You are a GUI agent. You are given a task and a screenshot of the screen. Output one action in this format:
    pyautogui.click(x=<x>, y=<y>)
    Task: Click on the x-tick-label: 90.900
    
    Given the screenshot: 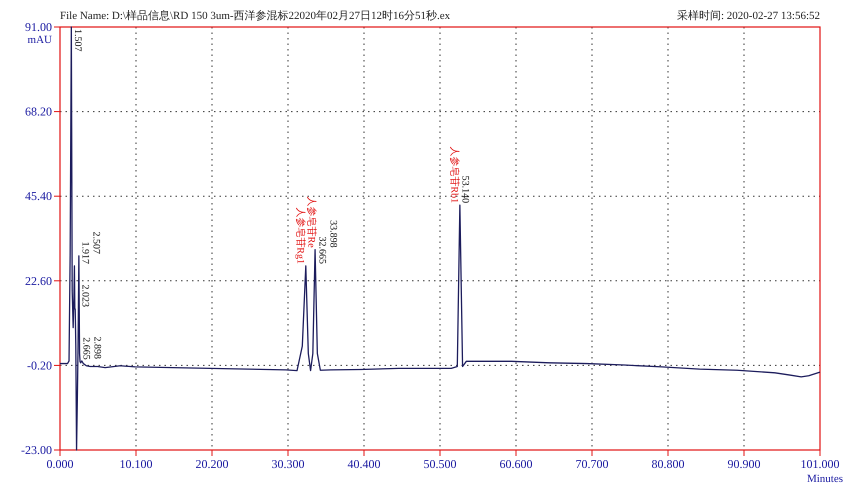 What is the action you would take?
    pyautogui.click(x=744, y=464)
    